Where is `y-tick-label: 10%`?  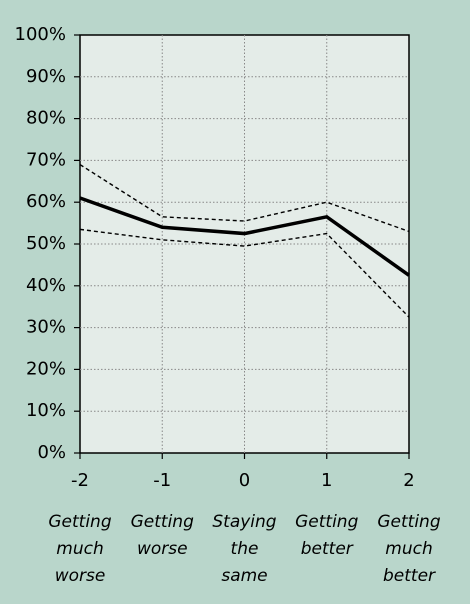
y-tick-label: 10% is located at coordinates (46, 410).